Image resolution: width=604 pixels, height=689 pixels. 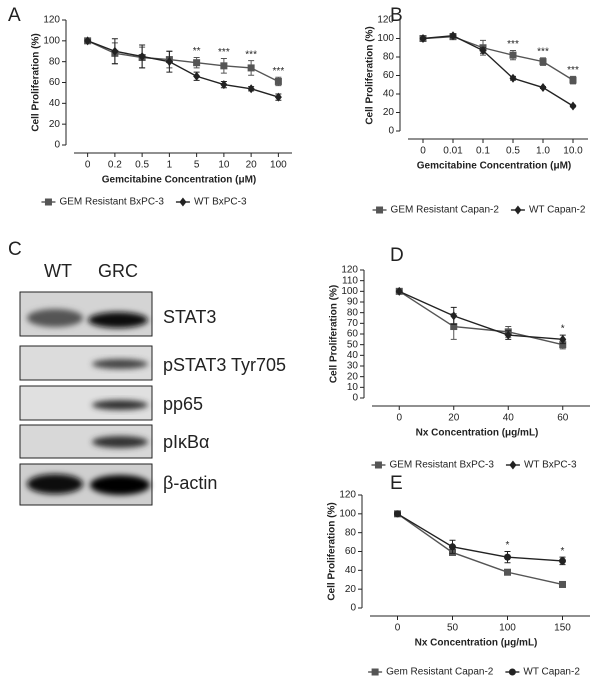 I want to click on x-tick-label: 40, so click(x=509, y=418).